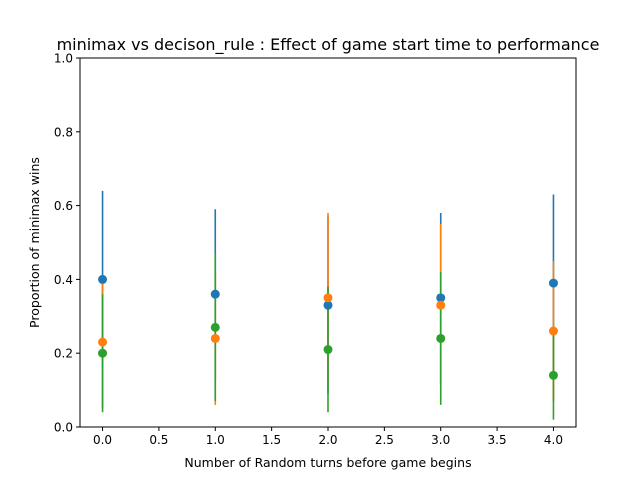  What do you see at coordinates (63, 206) in the screenshot?
I see `y-tick-label: 0.6` at bounding box center [63, 206].